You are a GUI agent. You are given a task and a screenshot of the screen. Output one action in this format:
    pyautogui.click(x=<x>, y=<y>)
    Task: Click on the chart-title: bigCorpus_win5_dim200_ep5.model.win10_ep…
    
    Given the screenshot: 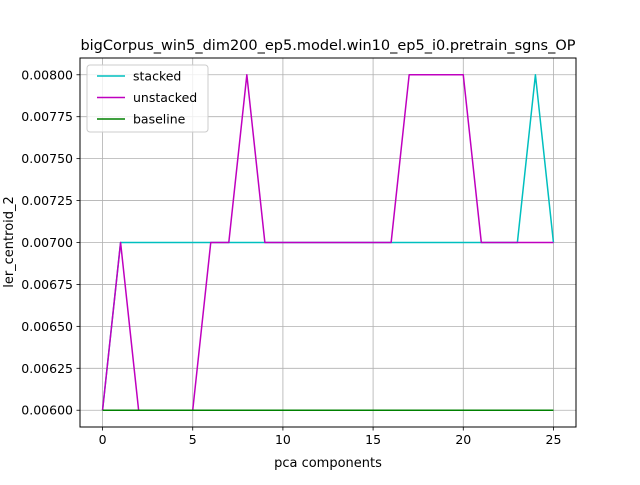 What is the action you would take?
    pyautogui.click(x=327, y=46)
    